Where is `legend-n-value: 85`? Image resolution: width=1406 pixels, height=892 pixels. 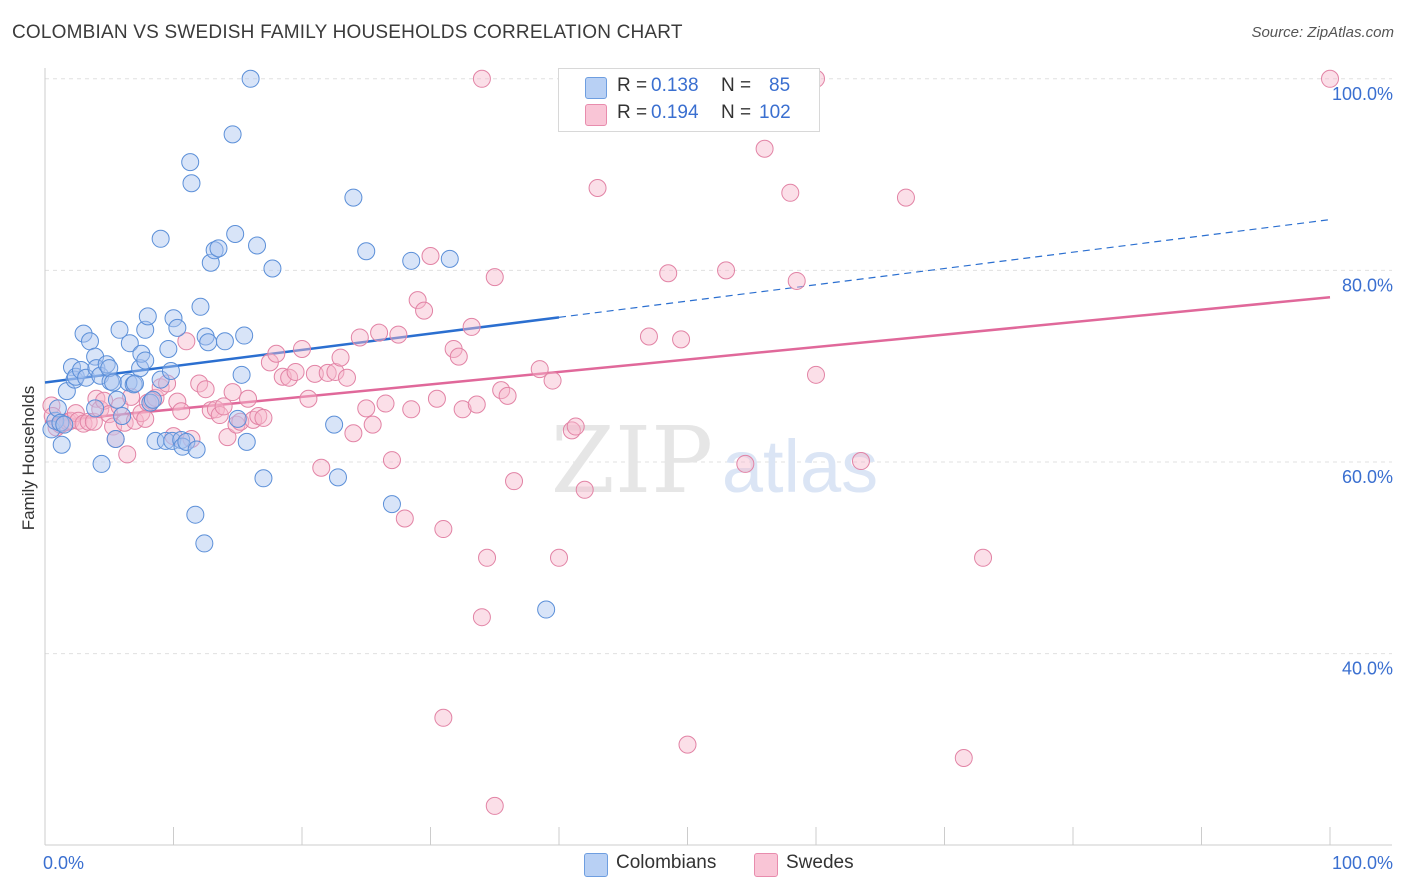 legend-n-value: 85 is located at coordinates (780, 85).